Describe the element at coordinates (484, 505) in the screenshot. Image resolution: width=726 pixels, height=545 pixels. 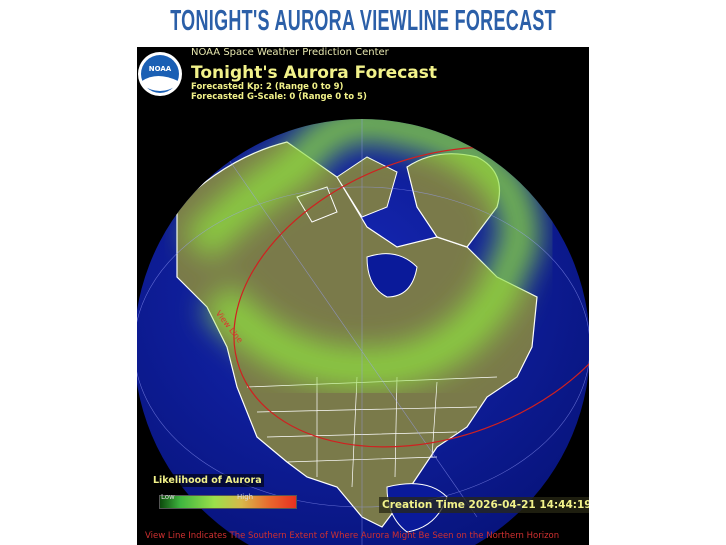
I see `creation-time: Creation Time 2026-04-21 14:44:19` at that location.